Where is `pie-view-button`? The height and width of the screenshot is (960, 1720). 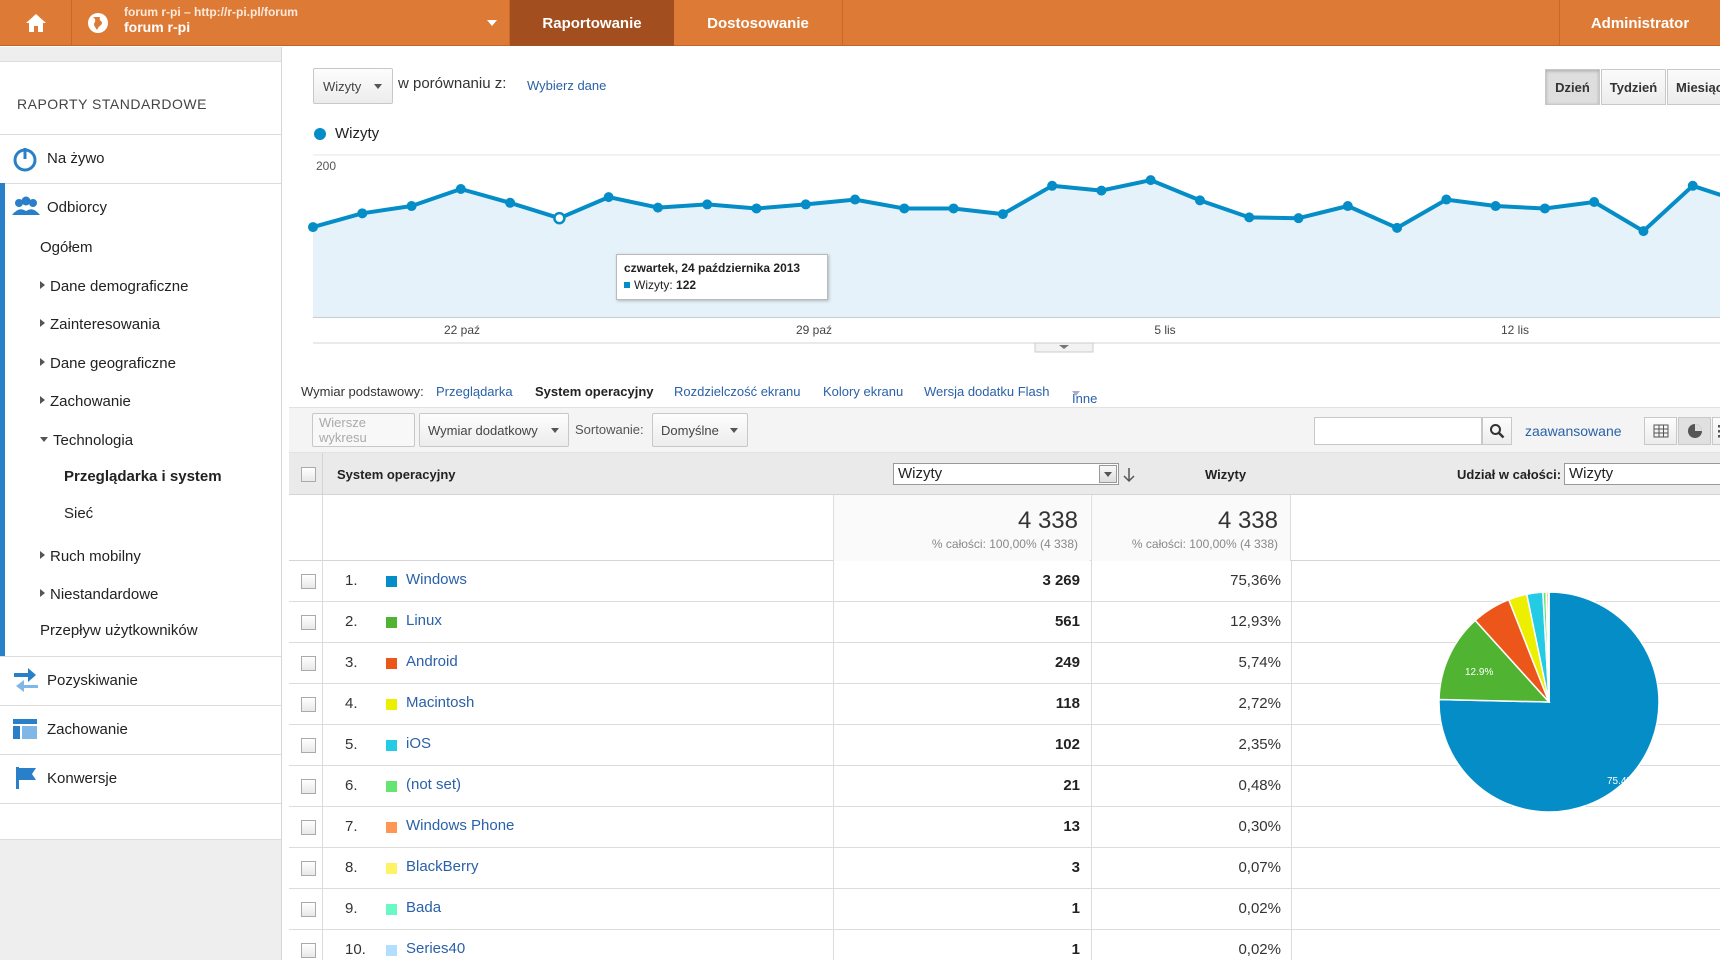 pie-view-button is located at coordinates (1694, 431).